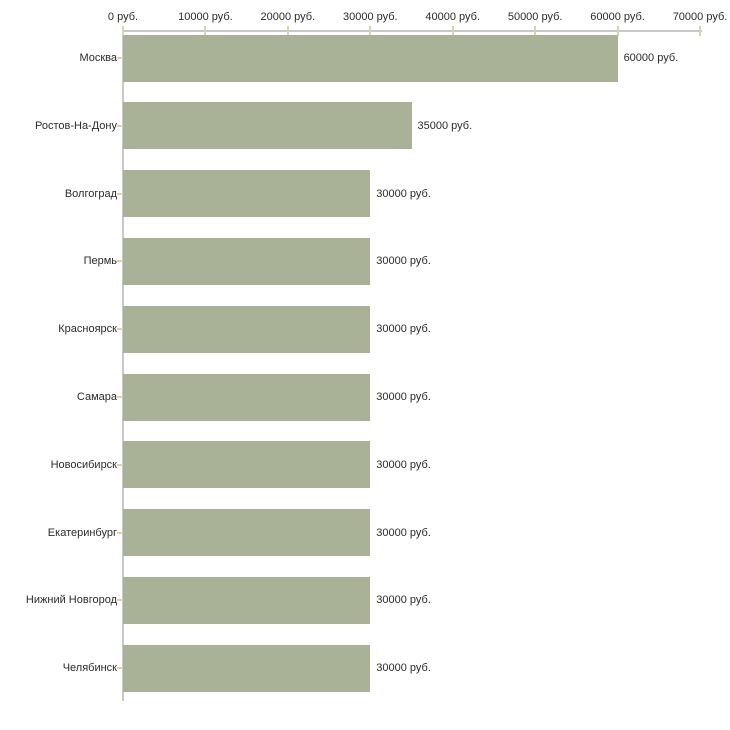  What do you see at coordinates (123, 366) in the screenshot?
I see `y-axis-line` at bounding box center [123, 366].